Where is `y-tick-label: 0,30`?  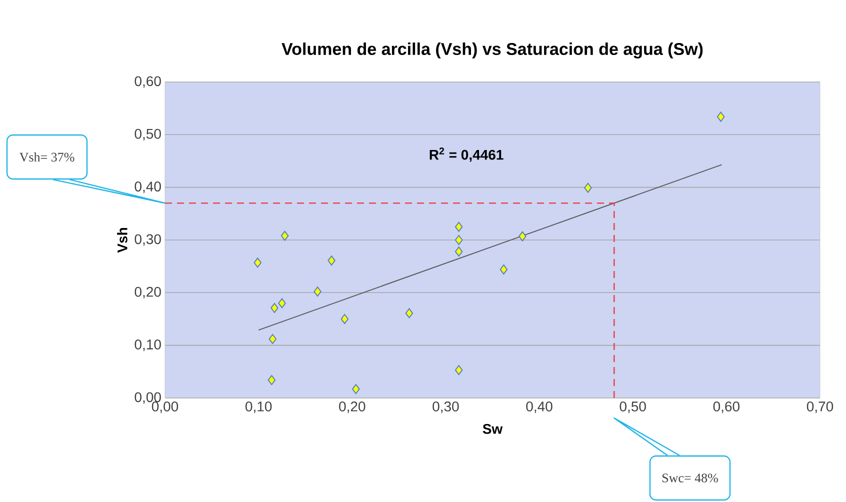
y-tick-label: 0,30 is located at coordinates (147, 240).